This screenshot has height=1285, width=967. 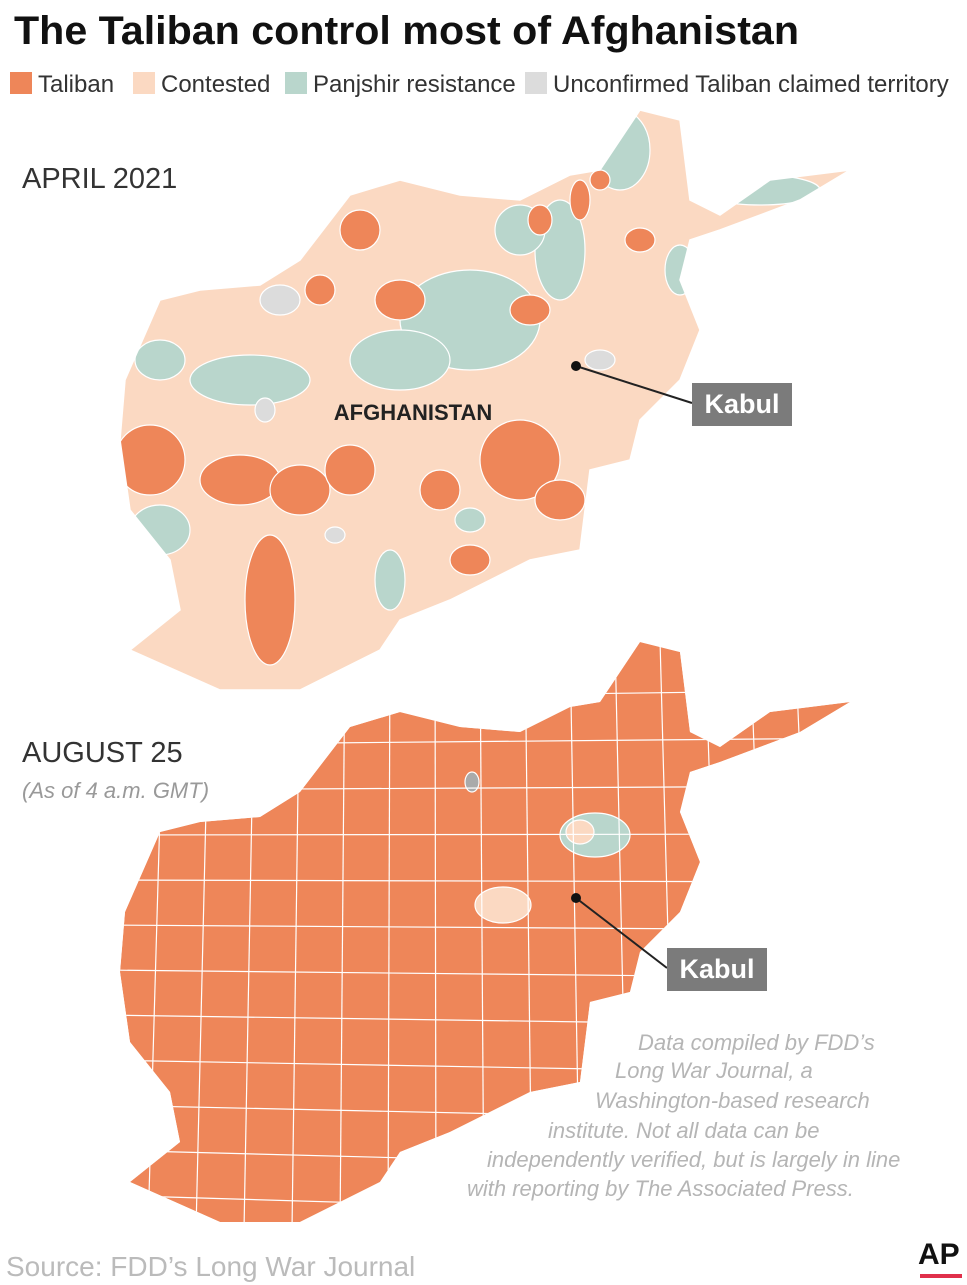 I want to click on credit-line: Data compiled by FDD’s, so click(x=756, y=1042).